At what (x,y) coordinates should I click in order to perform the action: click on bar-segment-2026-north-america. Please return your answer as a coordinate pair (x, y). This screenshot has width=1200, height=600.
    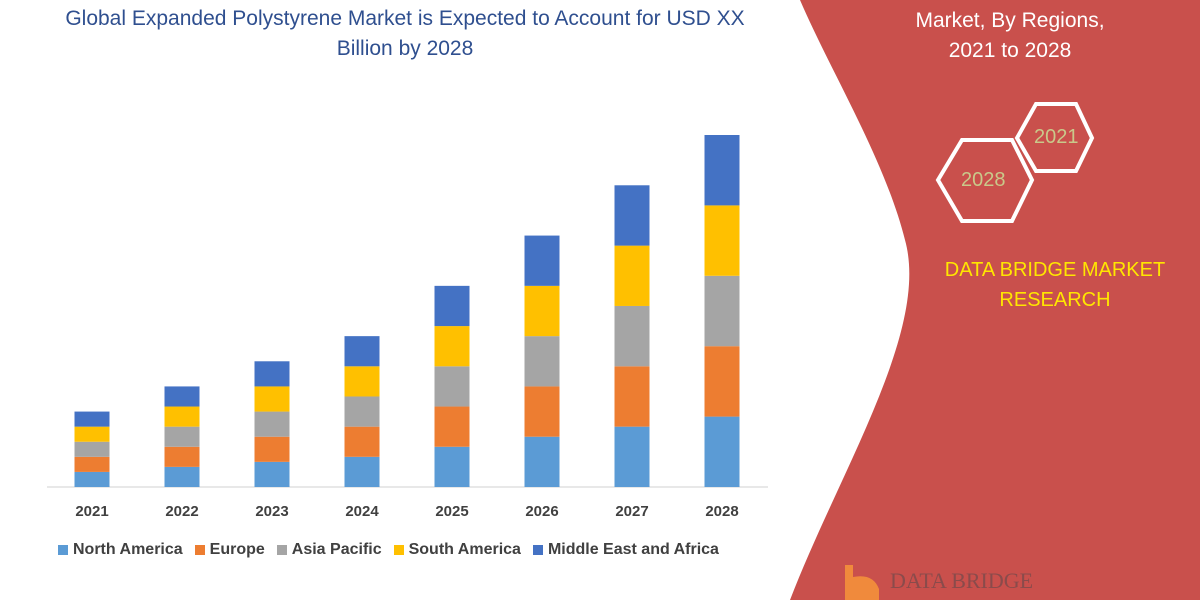
    Looking at the image, I should click on (542, 461).